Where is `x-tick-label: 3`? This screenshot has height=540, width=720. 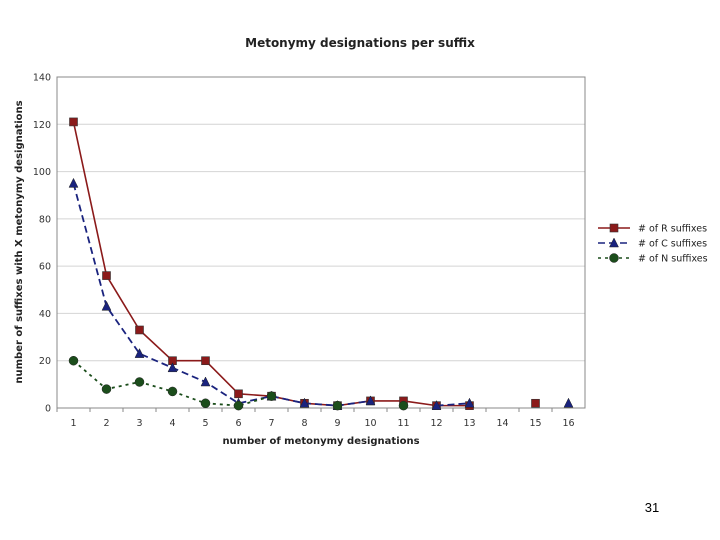
x-tick-label: 3 is located at coordinates (139, 423).